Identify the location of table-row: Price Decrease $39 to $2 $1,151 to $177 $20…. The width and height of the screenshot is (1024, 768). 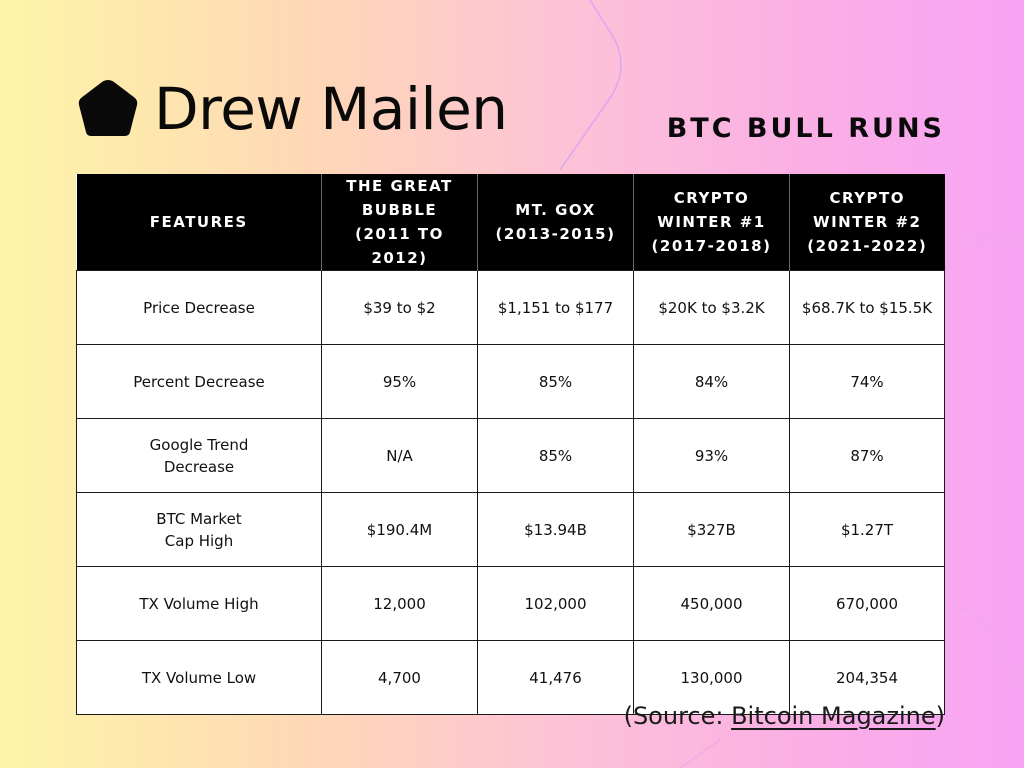
(510, 307).